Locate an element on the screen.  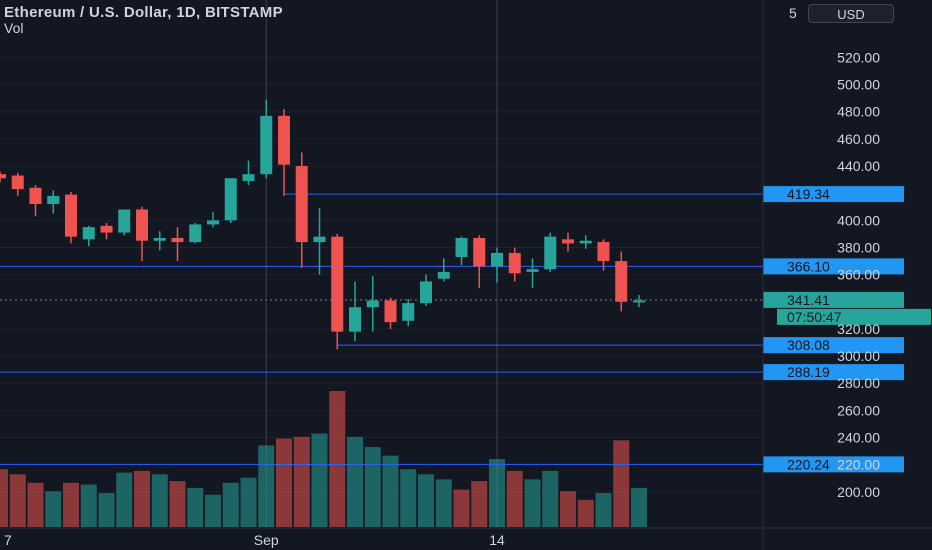
countdown-label: 07:50:47 is located at coordinates (814, 317).